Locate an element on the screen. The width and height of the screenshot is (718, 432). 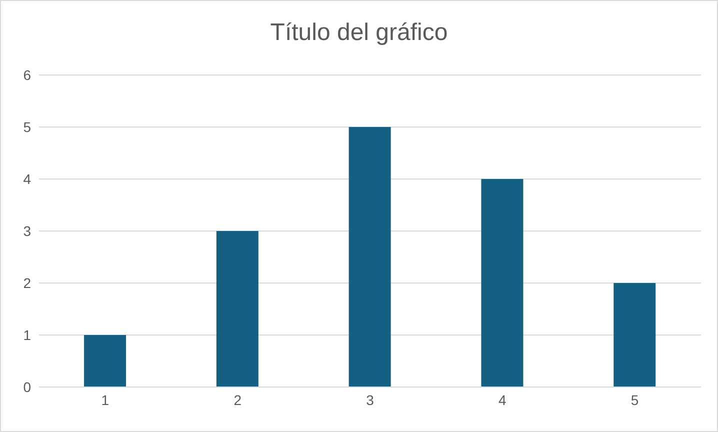
x-tick-label: 1 is located at coordinates (105, 400).